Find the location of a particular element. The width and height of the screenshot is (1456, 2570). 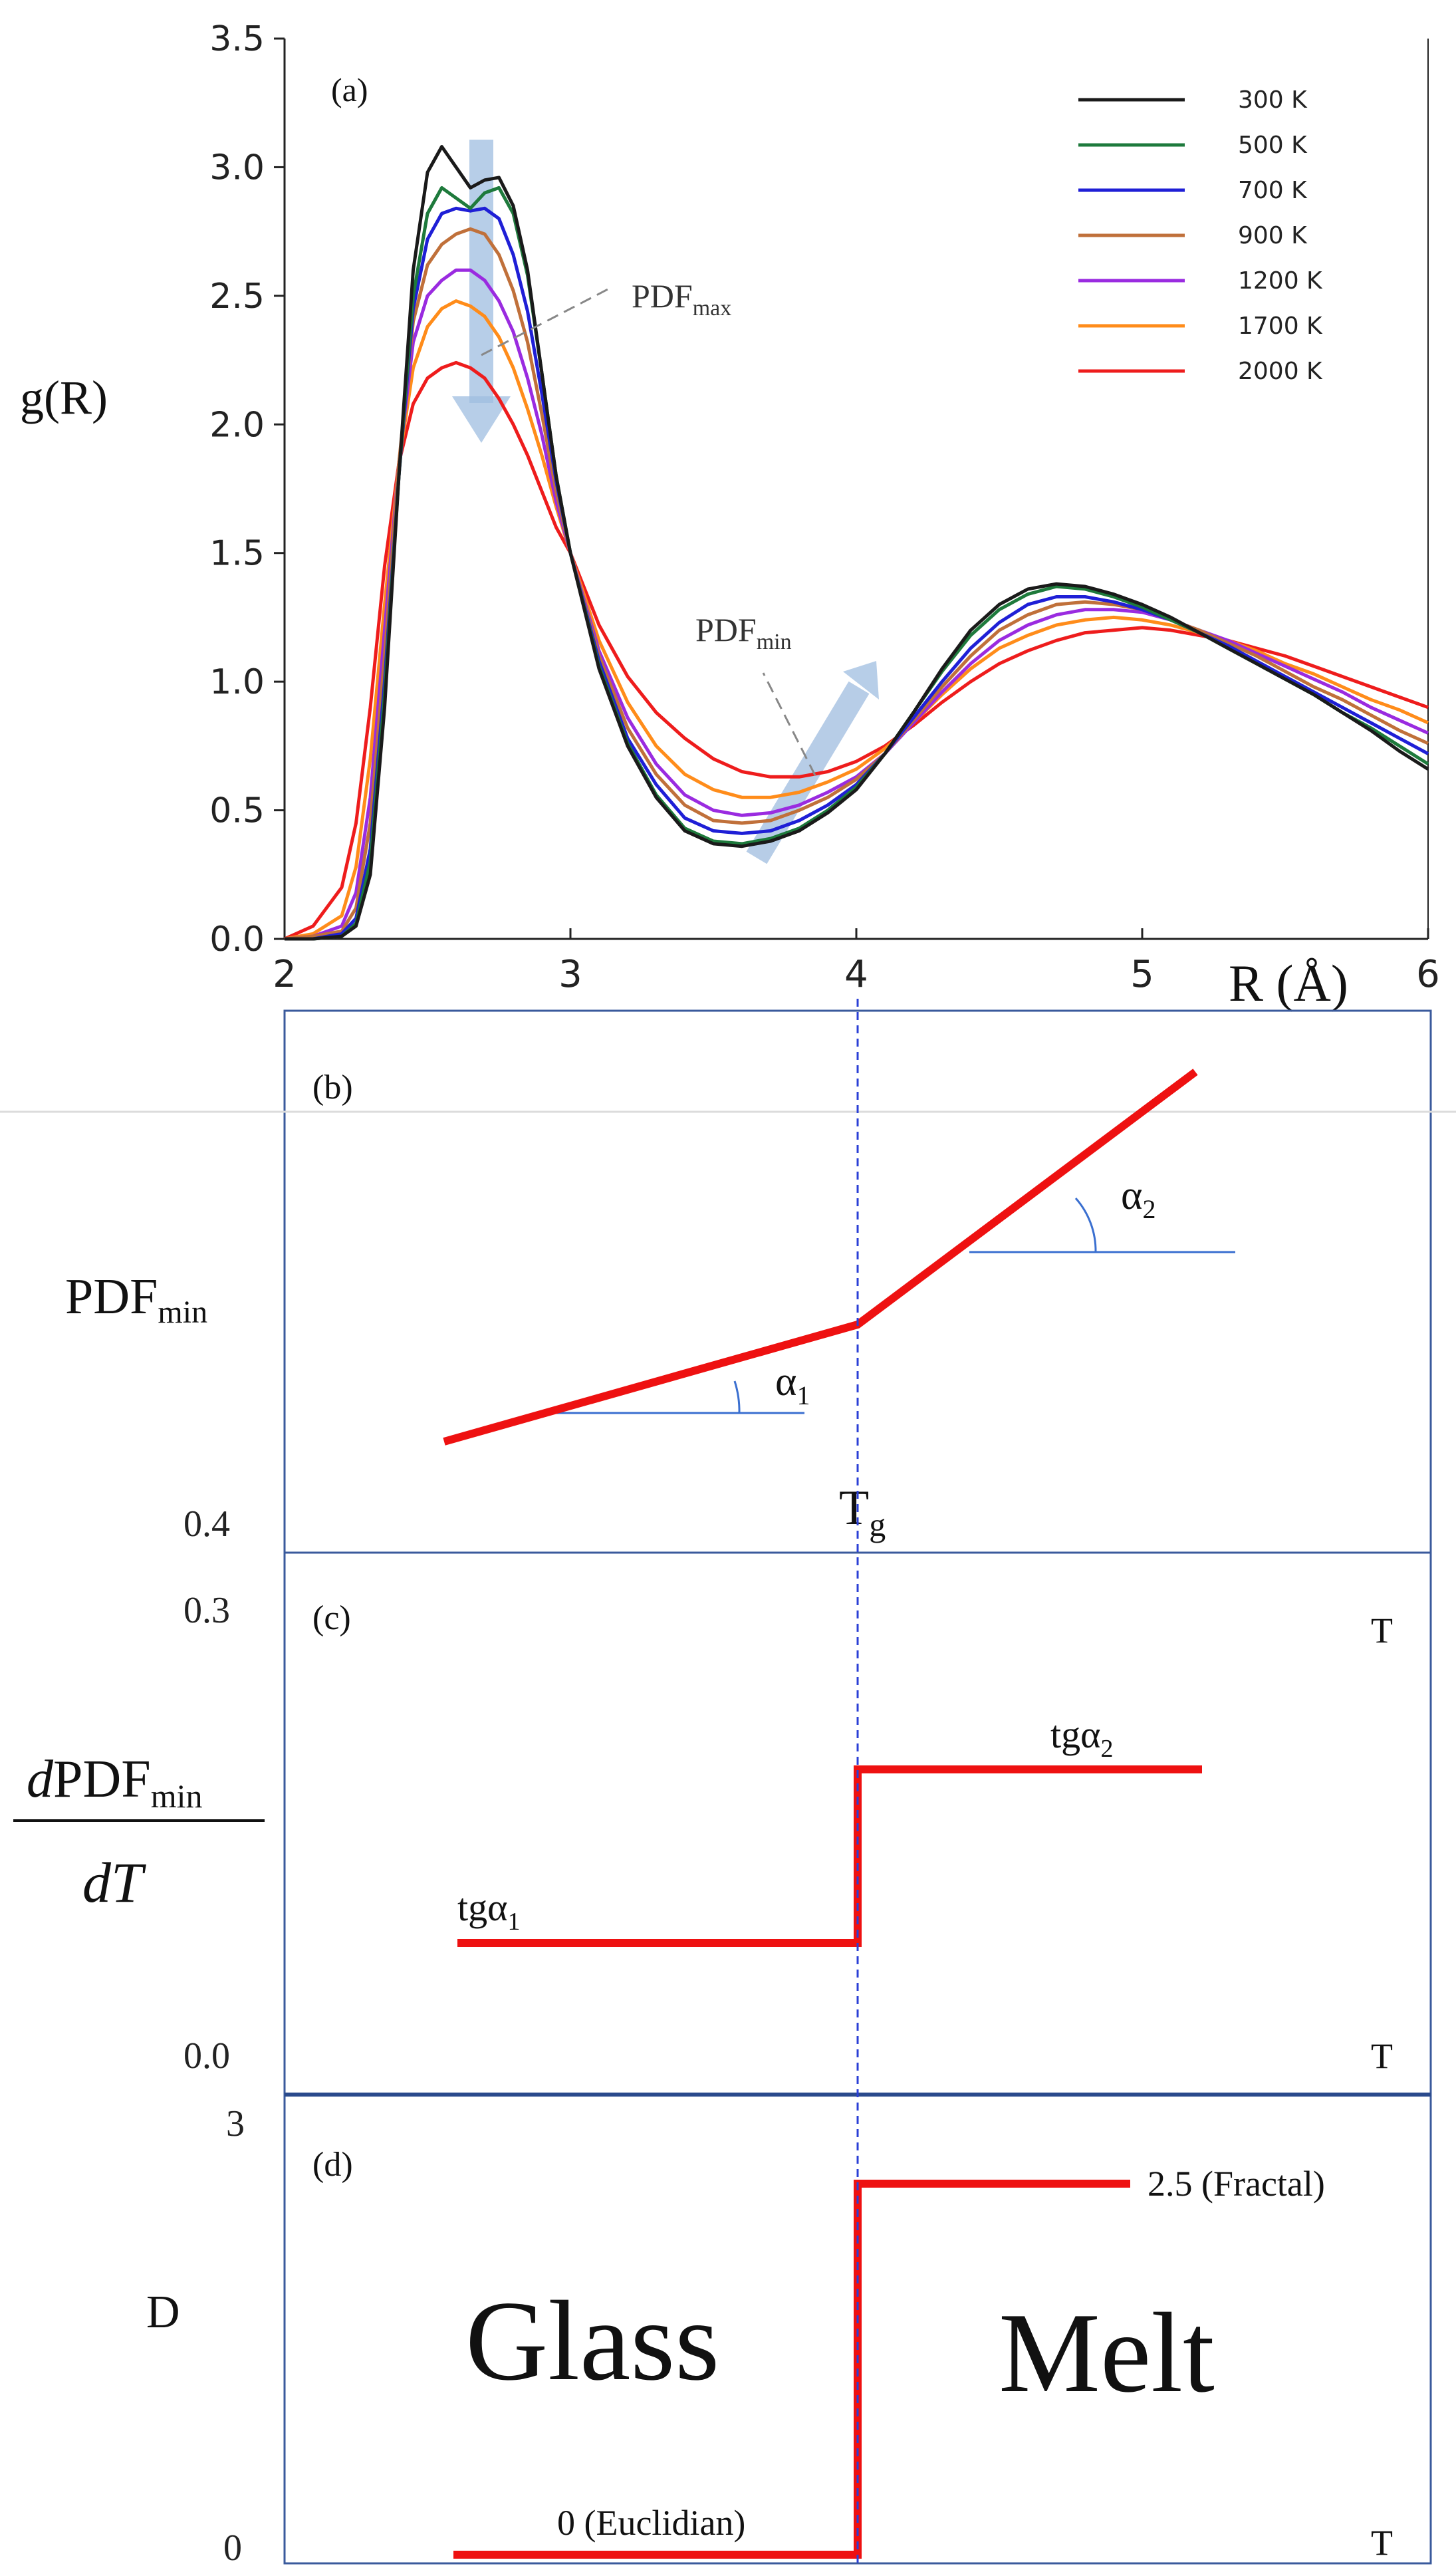

legend-label: 2000 K is located at coordinates (1280, 371).